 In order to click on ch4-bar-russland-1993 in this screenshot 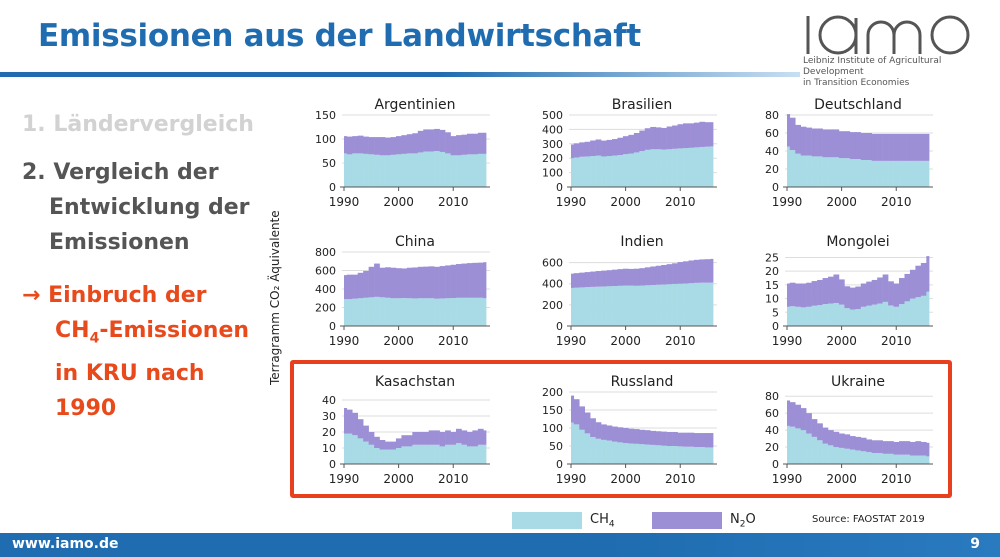, I will do `click(587, 448)`.